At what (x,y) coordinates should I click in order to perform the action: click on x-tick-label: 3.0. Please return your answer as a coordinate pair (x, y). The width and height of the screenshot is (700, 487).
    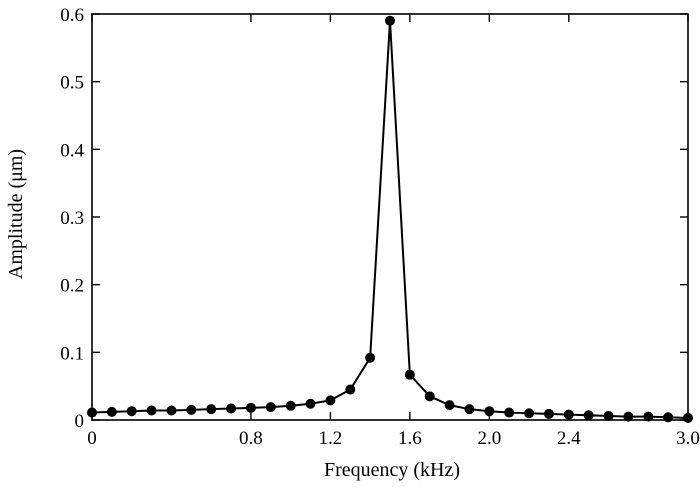
    Looking at the image, I should click on (688, 438).